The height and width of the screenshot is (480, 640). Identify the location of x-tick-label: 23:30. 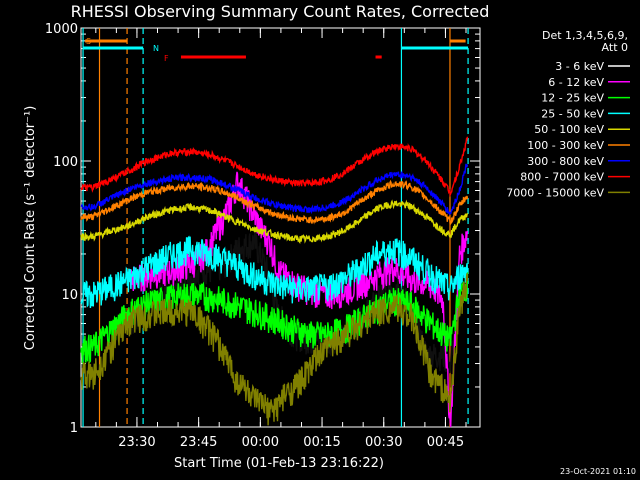
(136, 442).